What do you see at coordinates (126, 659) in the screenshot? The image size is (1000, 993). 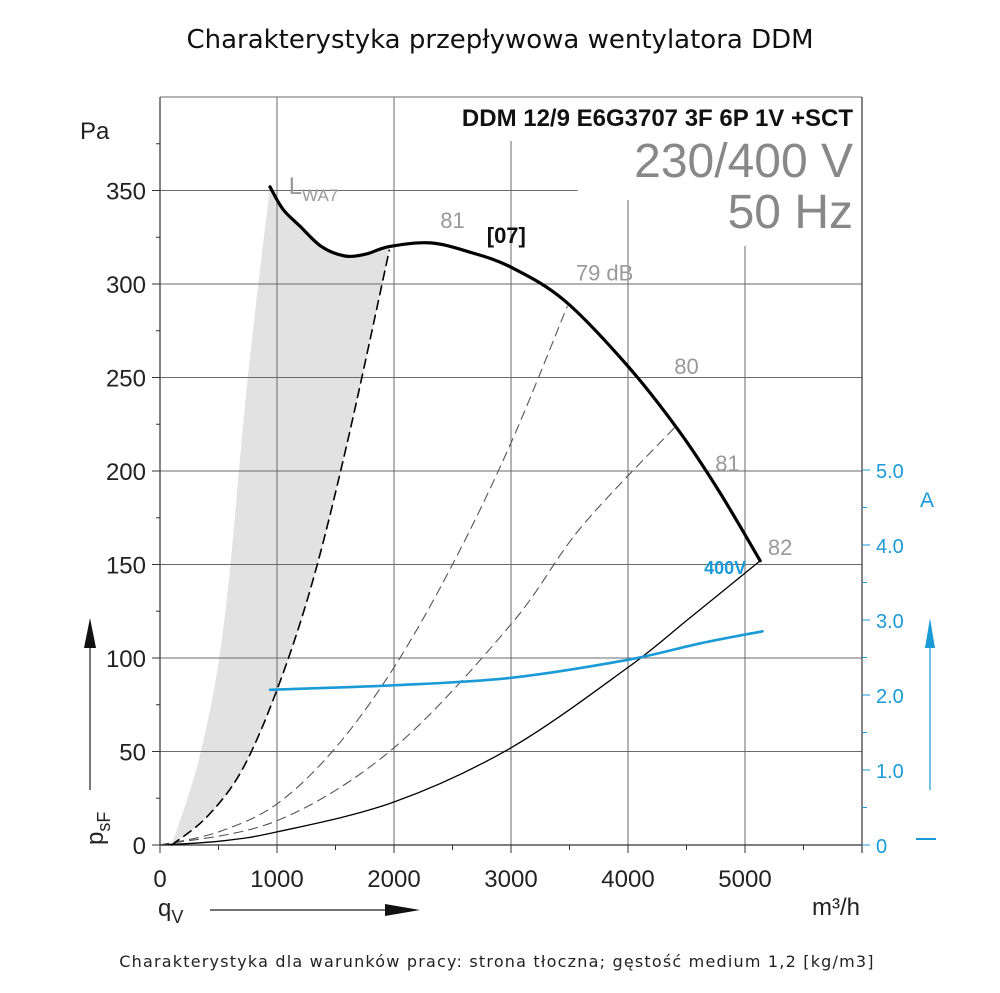 I see `y-tick-label: 100` at bounding box center [126, 659].